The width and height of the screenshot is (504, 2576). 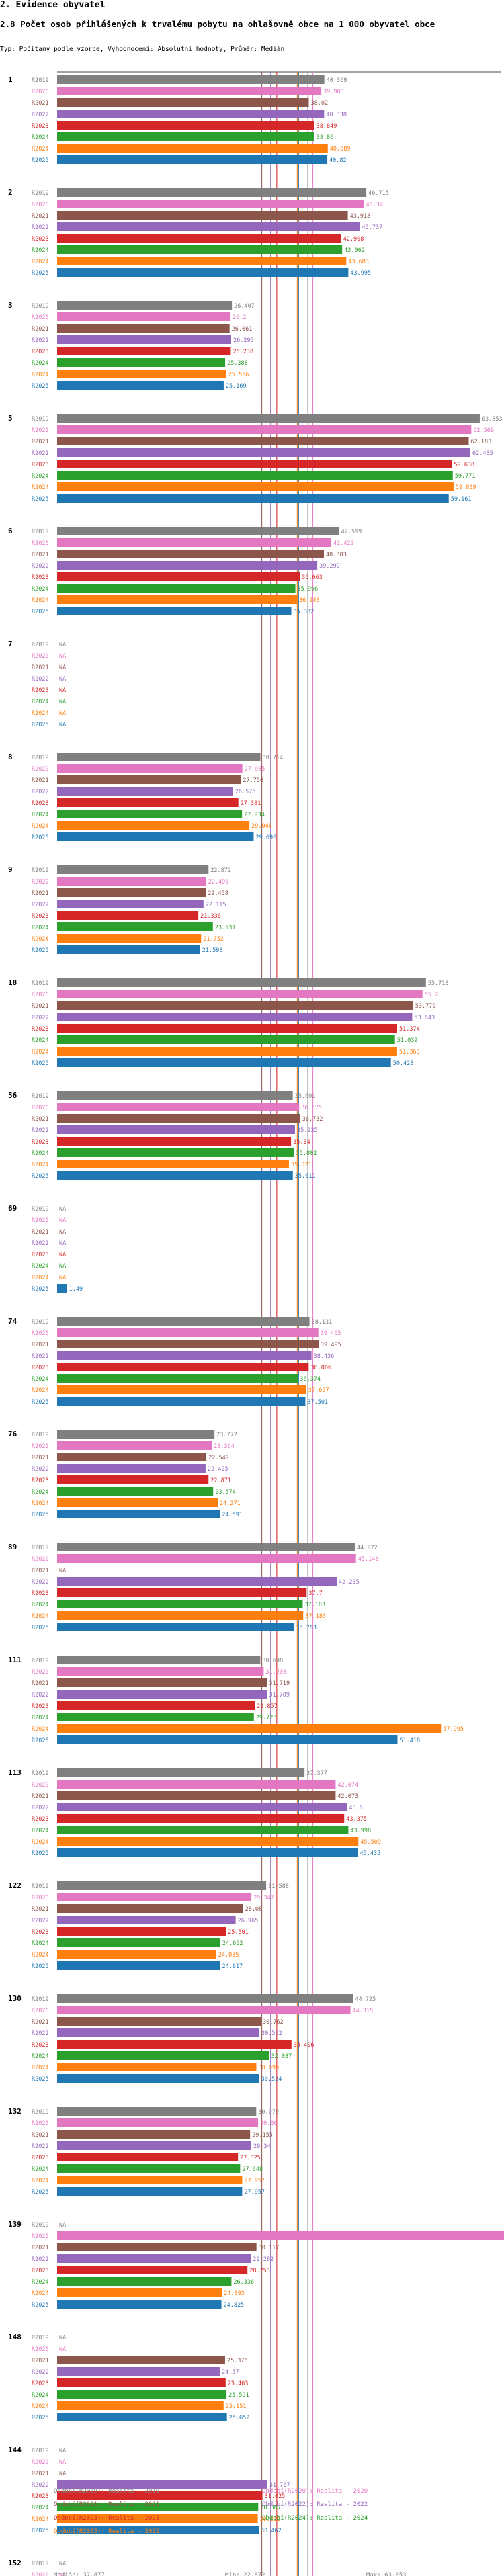 What do you see at coordinates (13, 982) in the screenshot?
I see `group-label: 18` at bounding box center [13, 982].